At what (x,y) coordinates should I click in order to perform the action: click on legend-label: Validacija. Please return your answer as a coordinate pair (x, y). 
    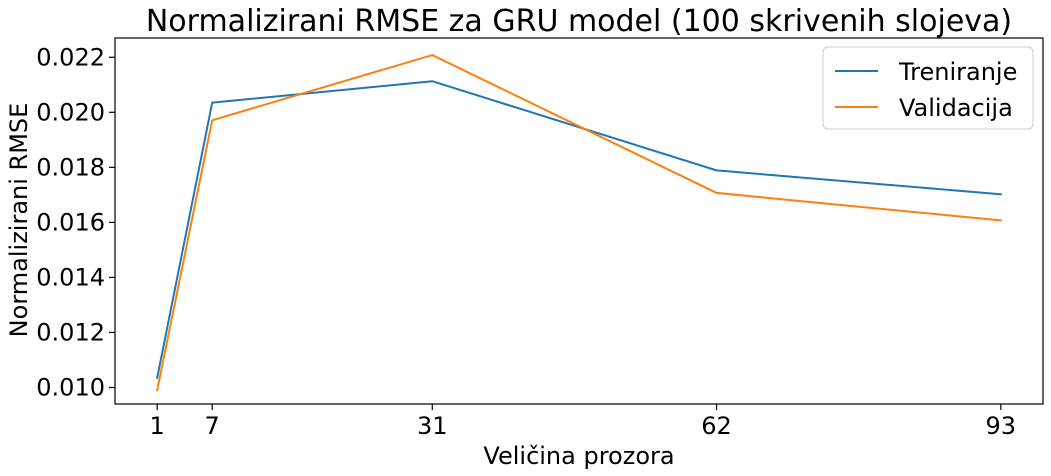
    Looking at the image, I should click on (956, 108).